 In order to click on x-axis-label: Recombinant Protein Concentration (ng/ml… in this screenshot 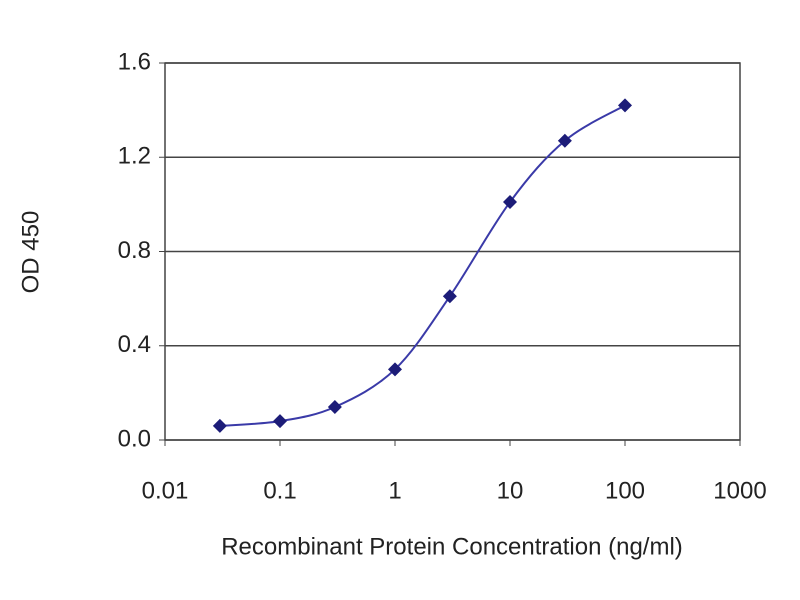, I will do `click(452, 546)`.